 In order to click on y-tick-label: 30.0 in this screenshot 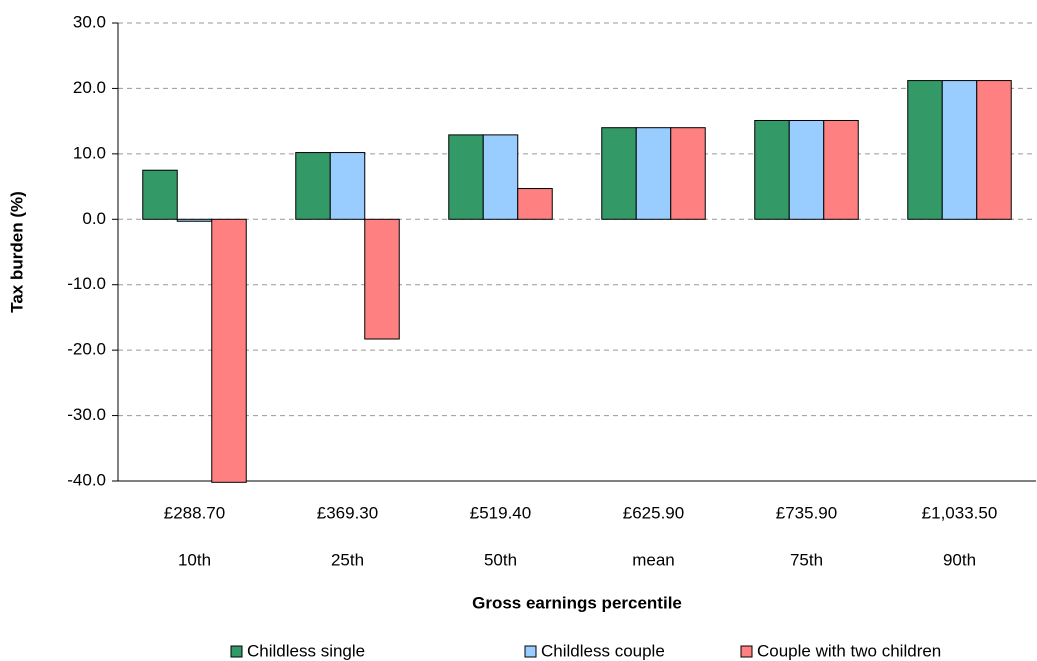, I will do `click(89, 21)`.